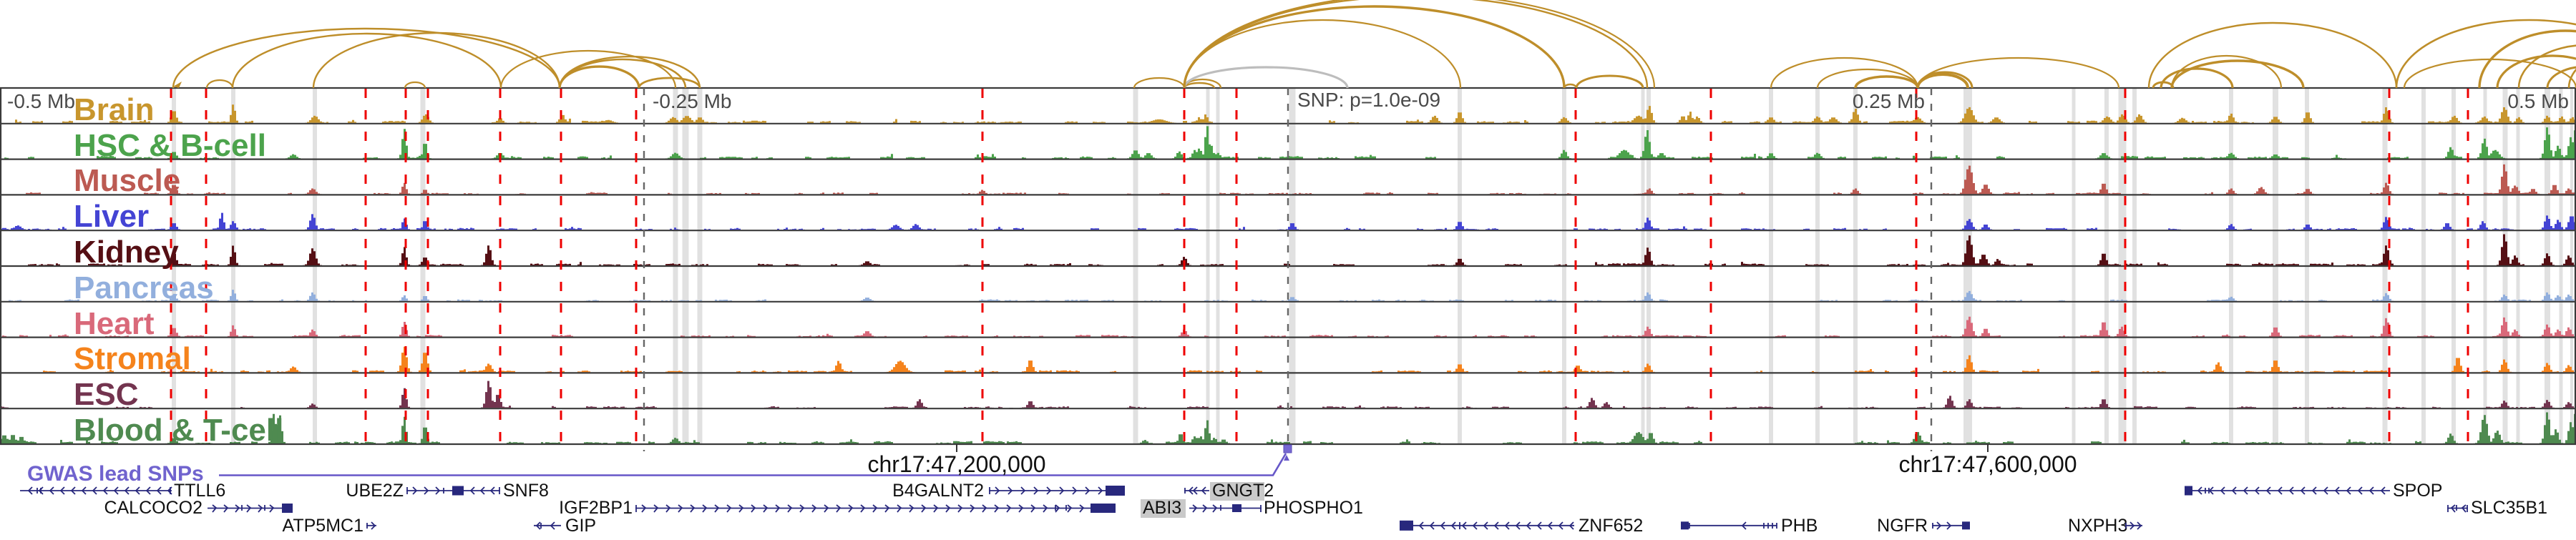  Describe the element at coordinates (956, 464) in the screenshot. I see `svg-text: chr17:47,200,000` at that location.